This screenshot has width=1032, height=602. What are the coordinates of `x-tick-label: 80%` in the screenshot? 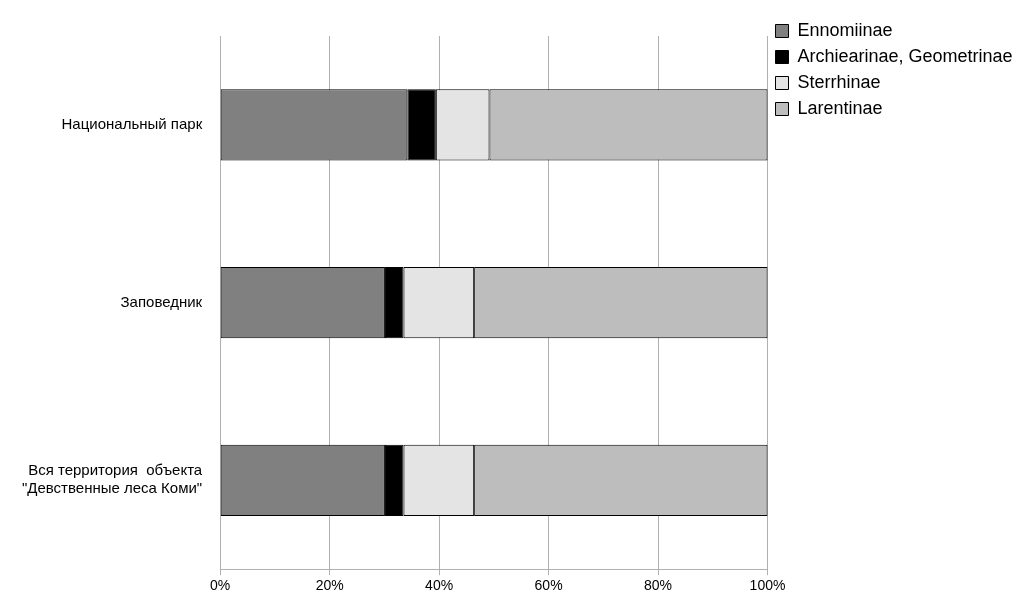 It's located at (658, 585).